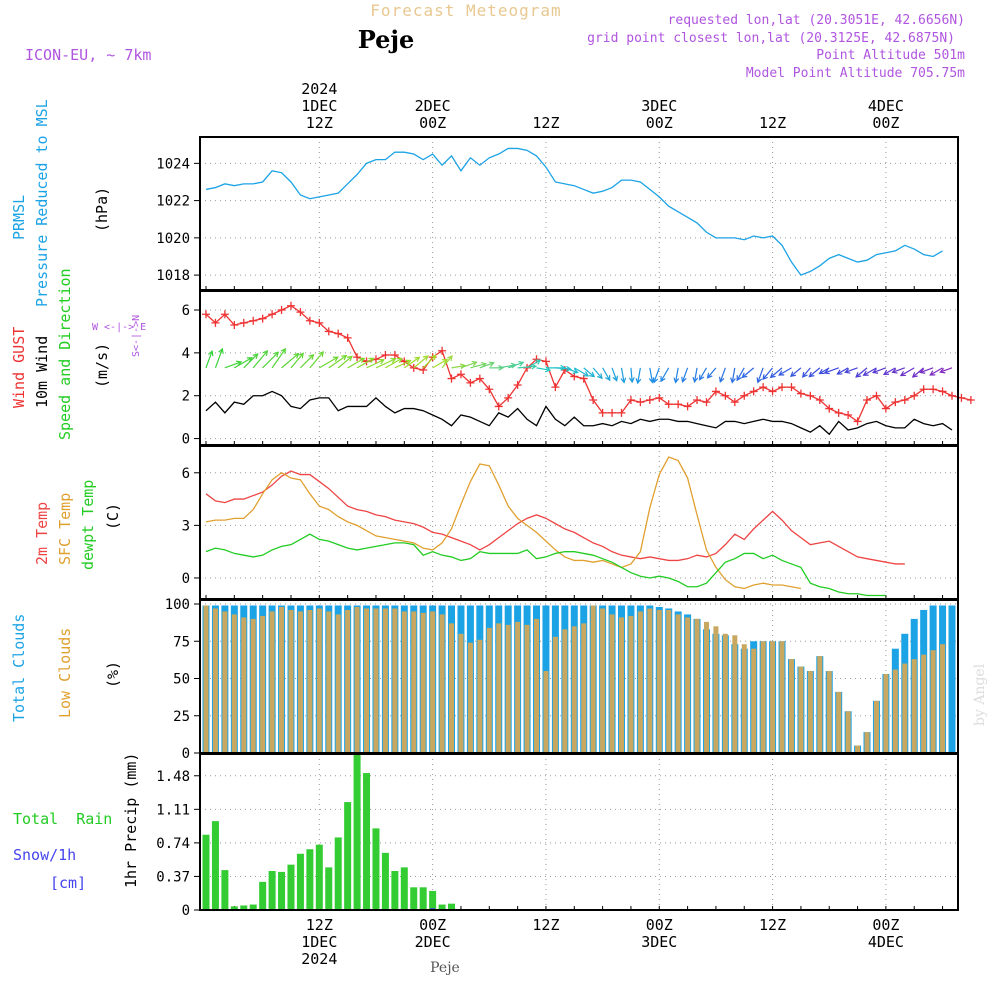 The width and height of the screenshot is (1000, 1000). What do you see at coordinates (319, 959) in the screenshot?
I see `bottom-time-label: 2024` at bounding box center [319, 959].